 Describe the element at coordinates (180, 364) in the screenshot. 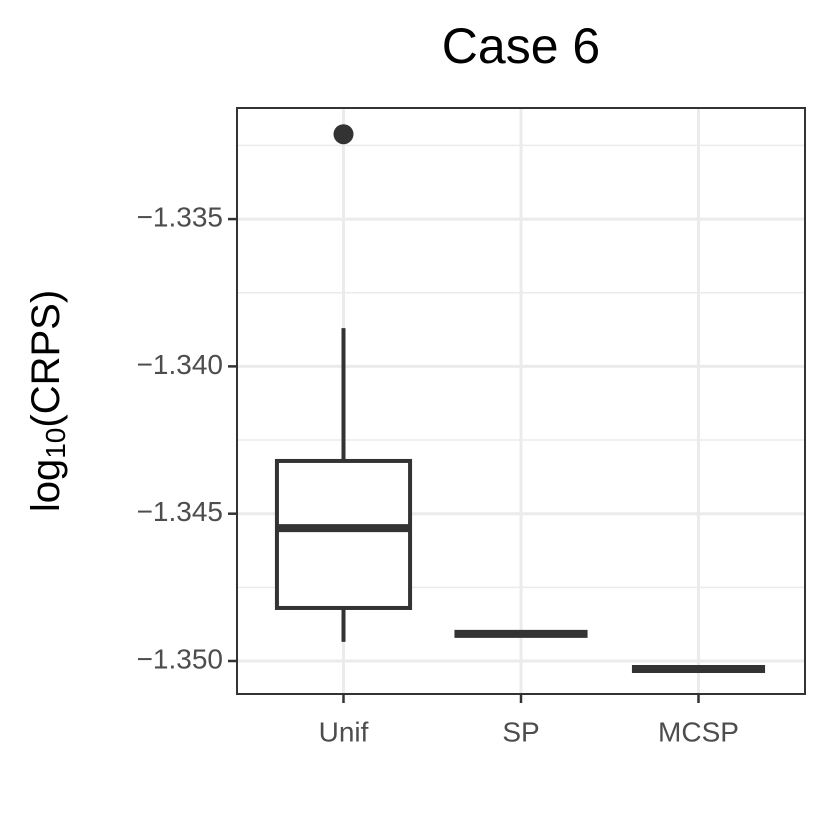

I see `y-tick-label: −1.340` at that location.